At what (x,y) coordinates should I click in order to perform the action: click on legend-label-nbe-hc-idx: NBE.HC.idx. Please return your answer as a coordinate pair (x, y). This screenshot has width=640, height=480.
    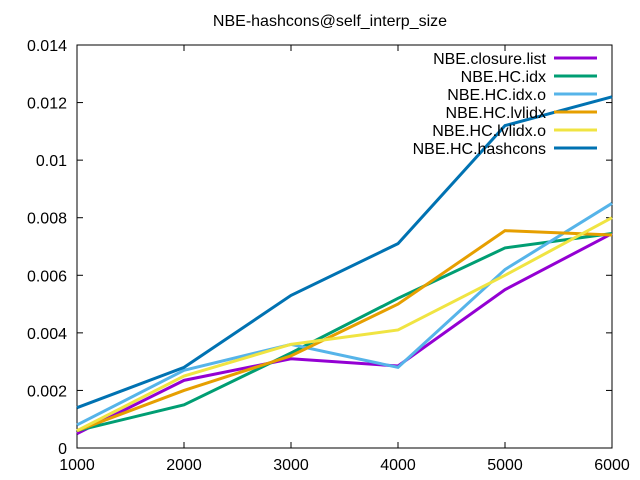
    Looking at the image, I should click on (503, 77).